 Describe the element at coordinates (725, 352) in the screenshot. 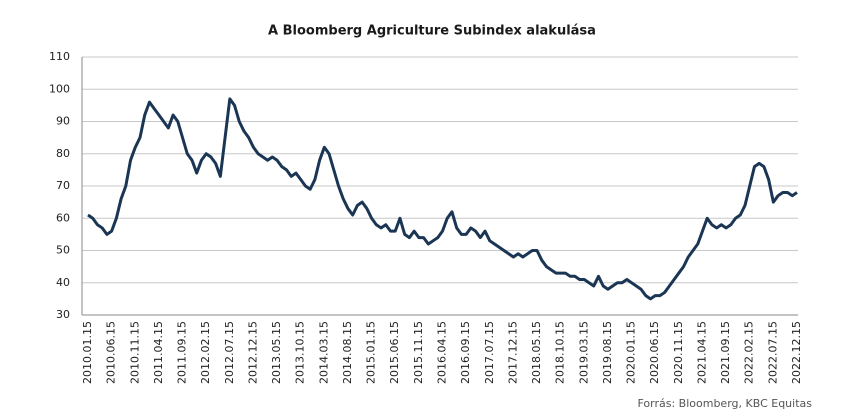

I see `x-tick-label: 2021.09.15` at that location.